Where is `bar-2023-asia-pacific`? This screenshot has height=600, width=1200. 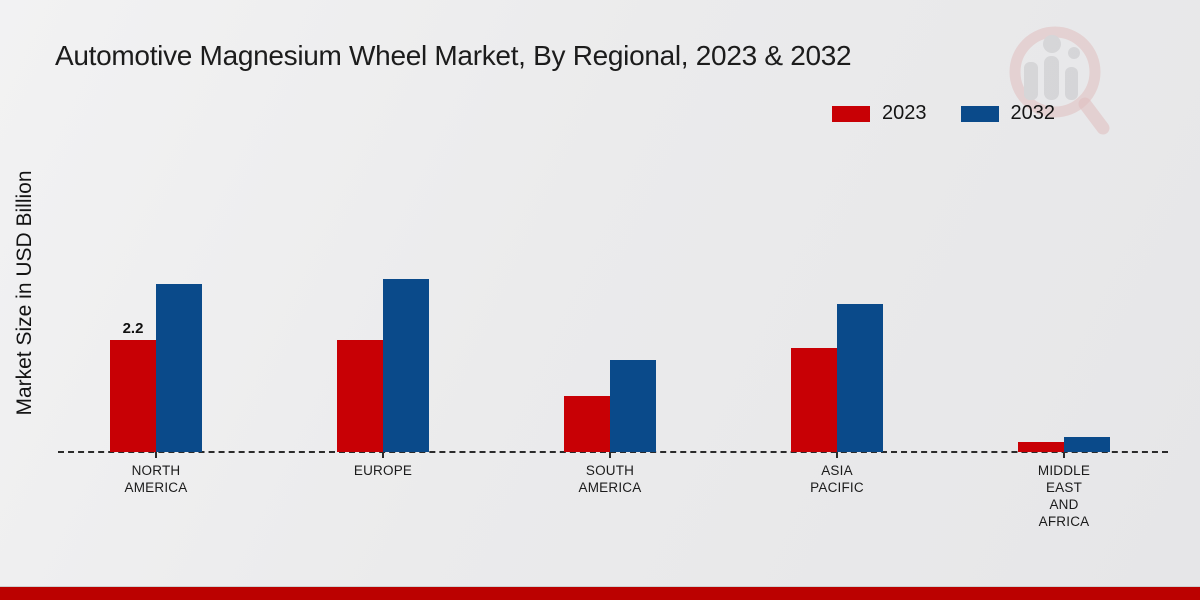
bar-2023-asia-pacific is located at coordinates (814, 400).